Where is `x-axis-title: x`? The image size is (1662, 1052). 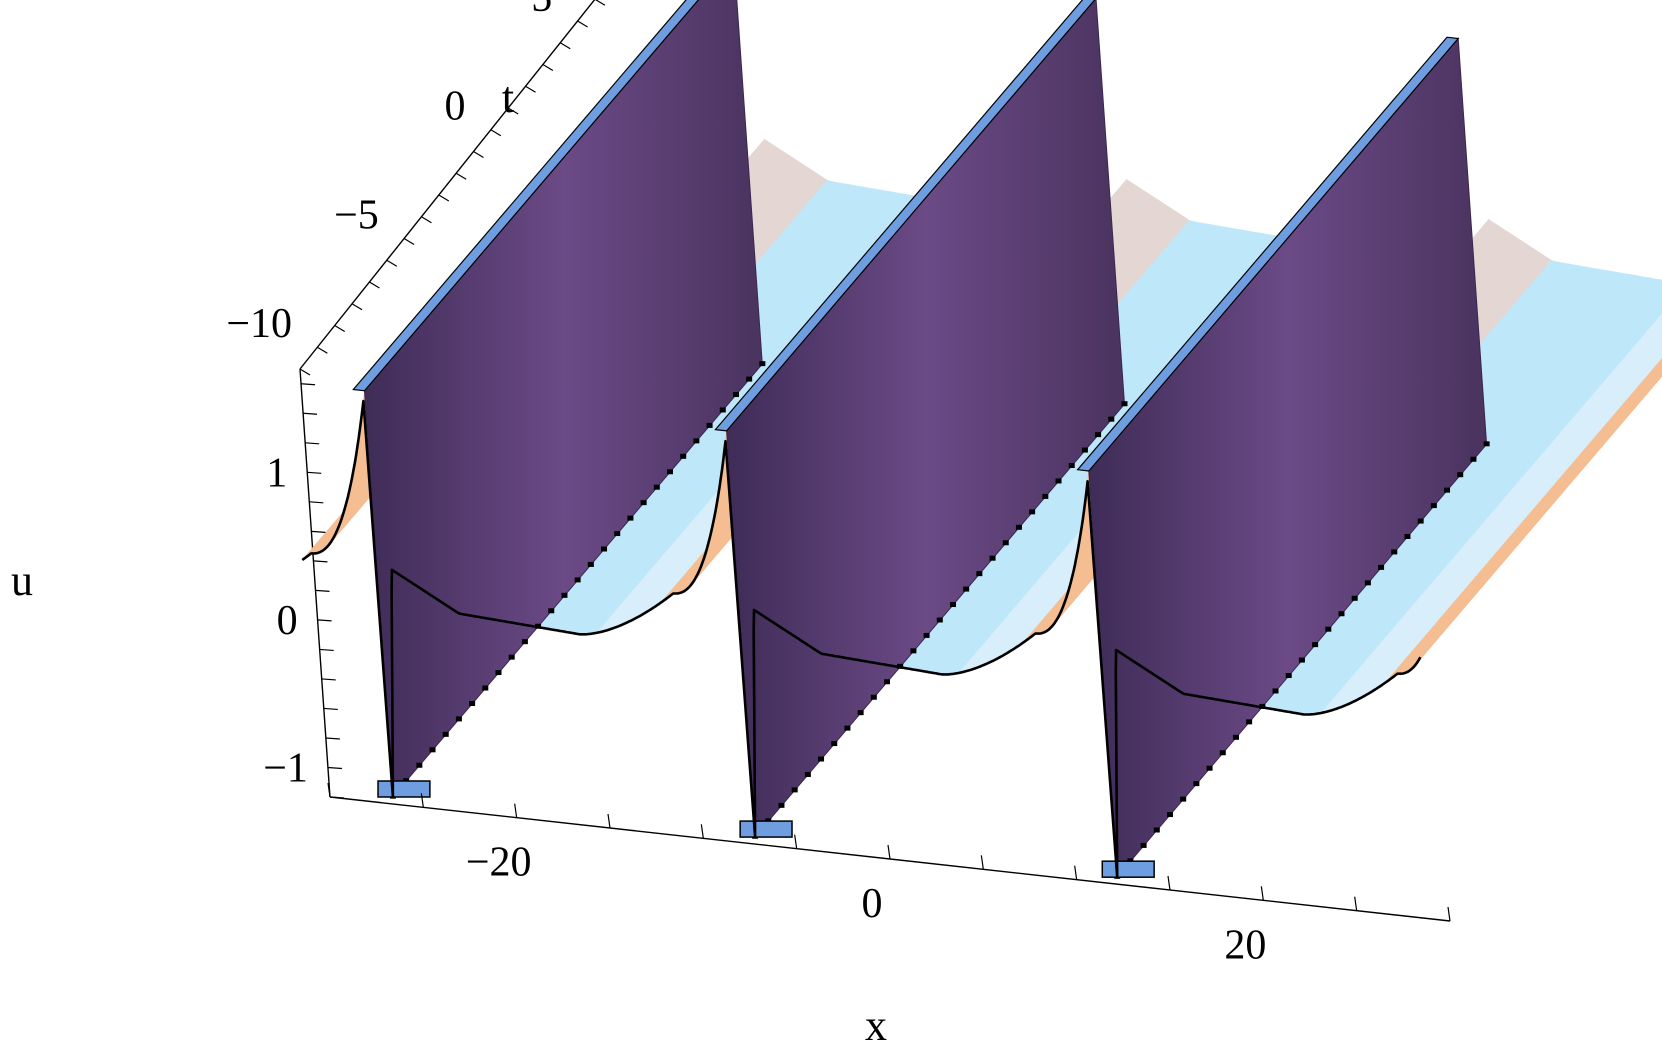 x-axis-title: x is located at coordinates (876, 1025).